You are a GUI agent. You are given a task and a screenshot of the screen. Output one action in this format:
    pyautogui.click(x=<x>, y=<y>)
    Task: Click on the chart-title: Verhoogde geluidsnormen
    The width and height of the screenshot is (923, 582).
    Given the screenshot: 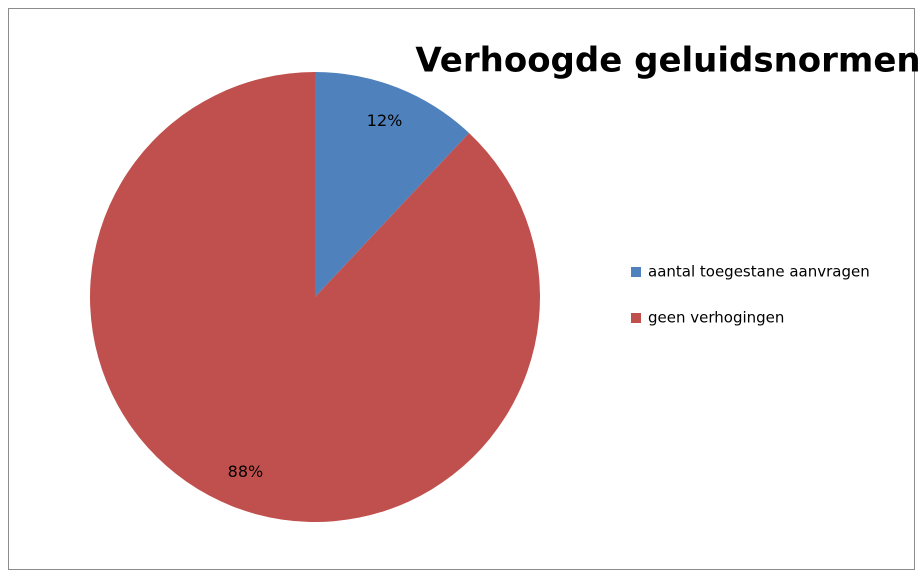 What is the action you would take?
    pyautogui.click(x=667, y=61)
    